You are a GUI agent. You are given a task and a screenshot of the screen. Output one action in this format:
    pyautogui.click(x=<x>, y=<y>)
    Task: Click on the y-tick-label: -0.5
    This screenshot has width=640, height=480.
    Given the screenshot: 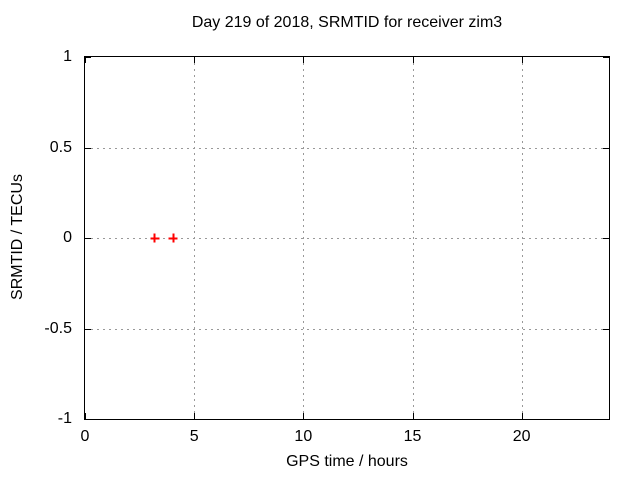 What is the action you would take?
    pyautogui.click(x=58, y=328)
    